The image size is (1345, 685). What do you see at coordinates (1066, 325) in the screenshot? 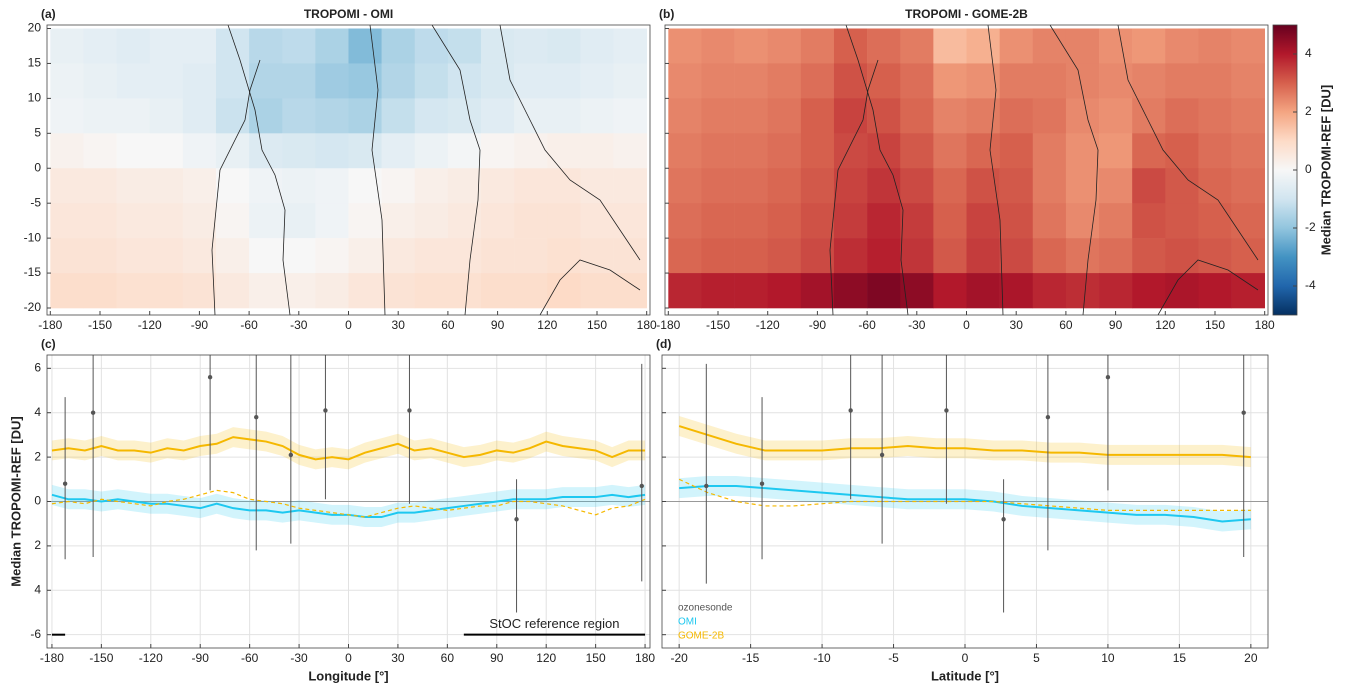
I see `x-tick-label: 60` at bounding box center [1066, 325].